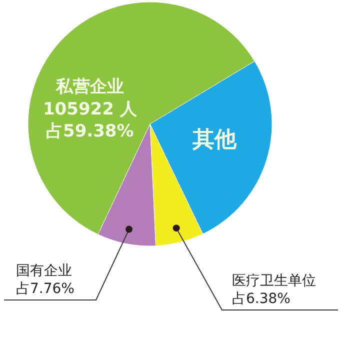 The width and height of the screenshot is (344, 341). What do you see at coordinates (90, 131) in the screenshot?
I see `data-label: 占59.38%` at bounding box center [90, 131].